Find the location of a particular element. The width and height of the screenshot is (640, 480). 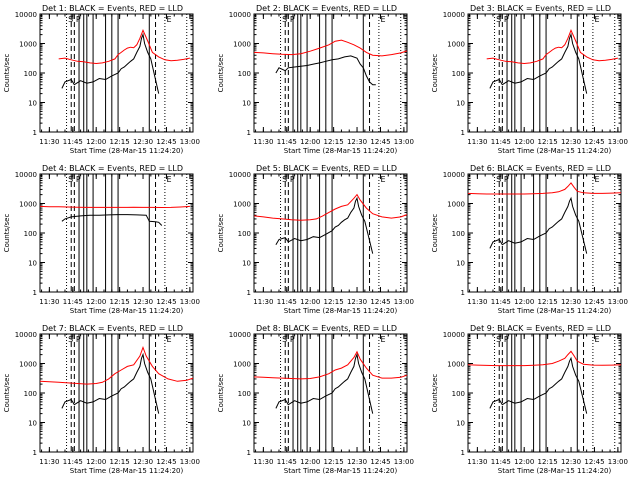

panel-title: Det 2: BLACK = Events, RED = LLD is located at coordinates (326, 8).